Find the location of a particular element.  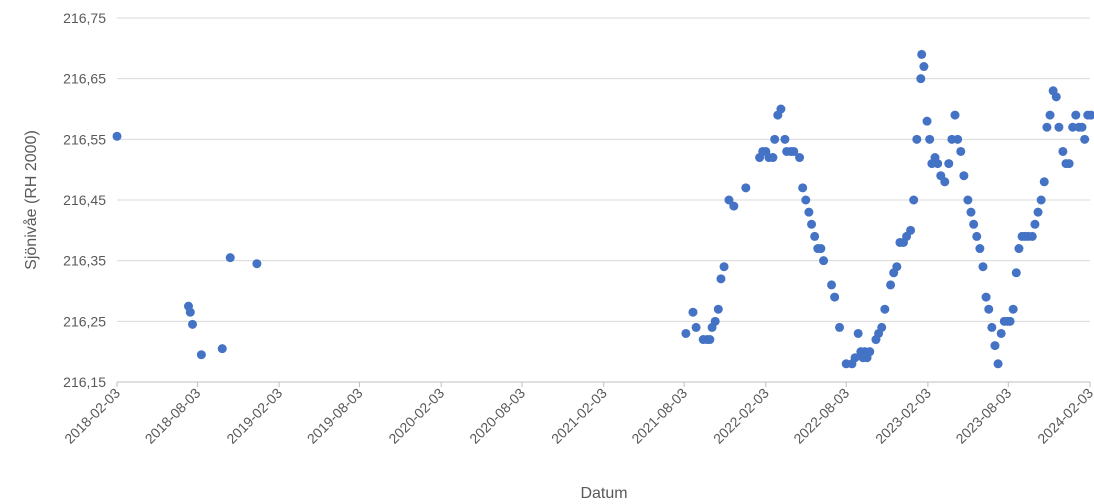

x-tick-label: 2022-02-03 is located at coordinates (741, 416).